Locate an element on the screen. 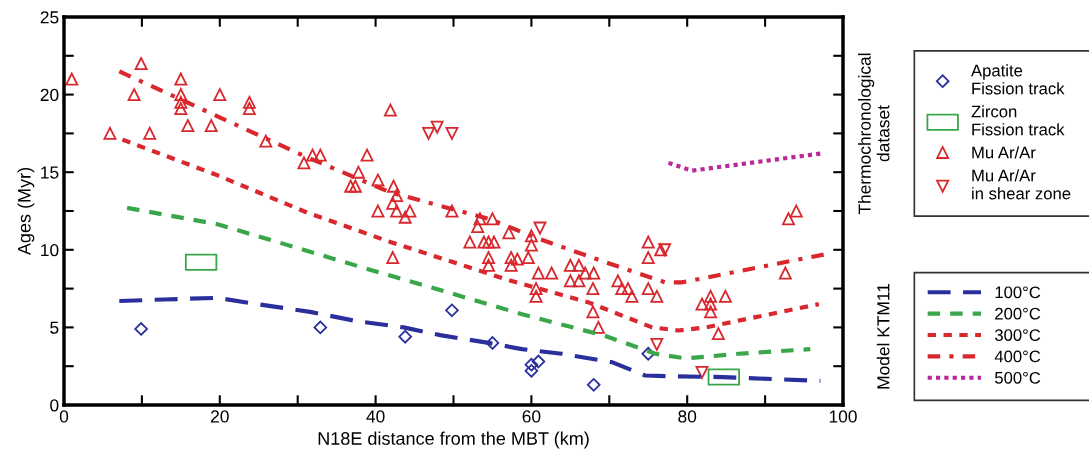 The width and height of the screenshot is (1089, 460). legend-label: Apatite Fission track is located at coordinates (1018, 79).